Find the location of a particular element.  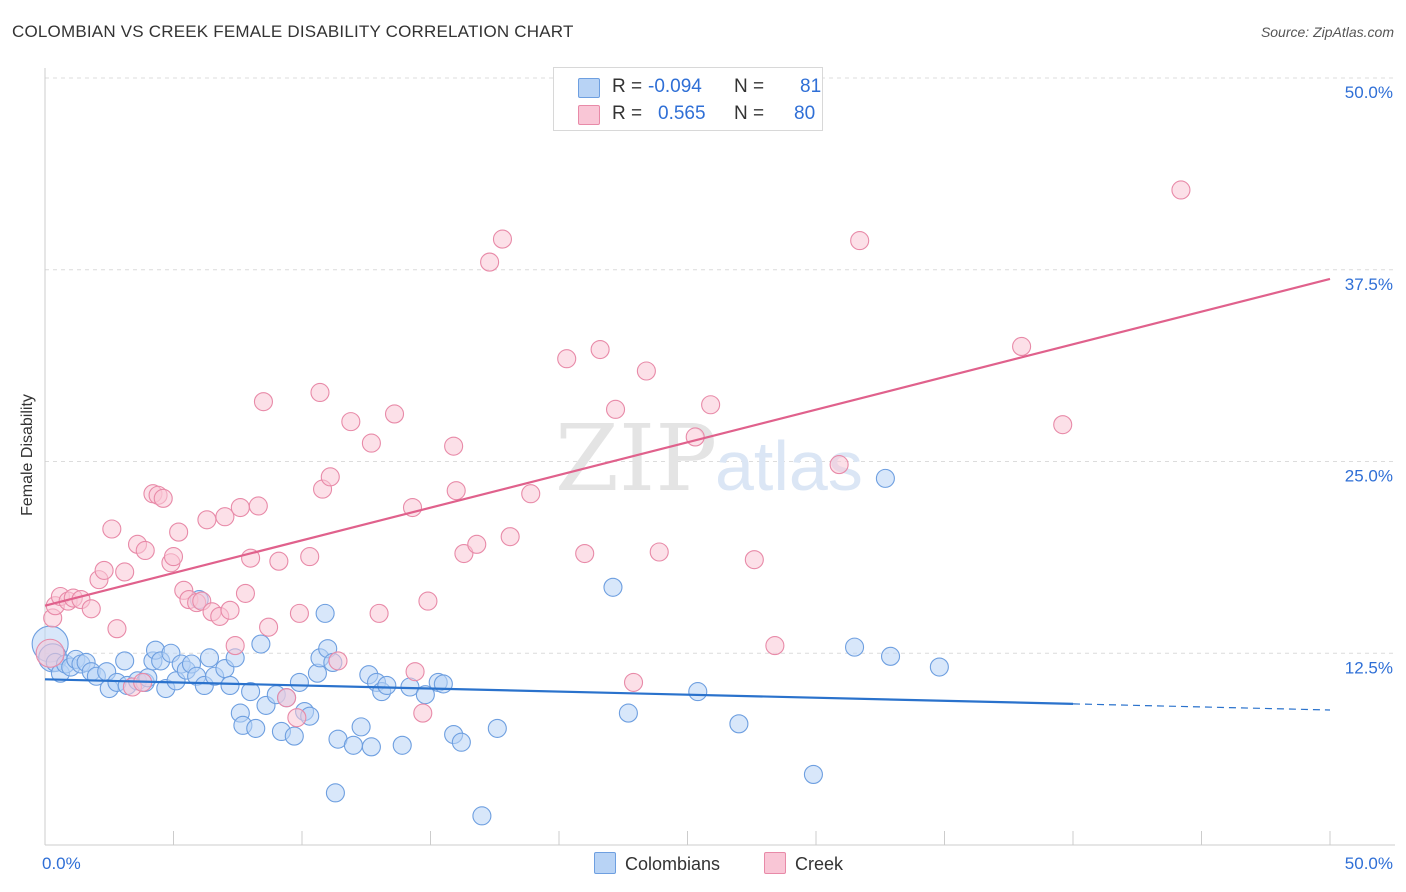

watermark: ZIP atlas is located at coordinates (709, 458).